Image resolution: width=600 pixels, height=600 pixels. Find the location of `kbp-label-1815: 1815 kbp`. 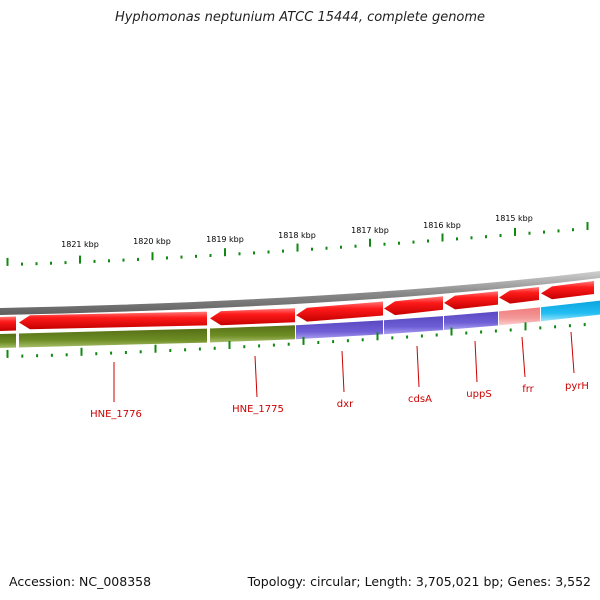

kbp-label-1815: 1815 kbp is located at coordinates (514, 218).